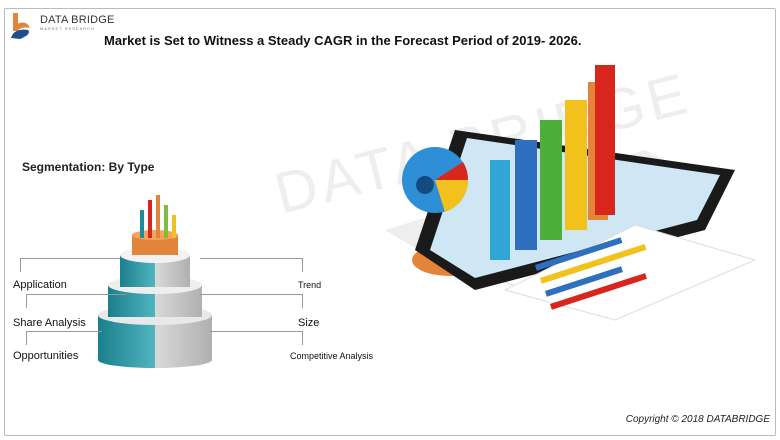  What do you see at coordinates (310, 285) in the screenshot?
I see `segment-label-trend: Trend` at bounding box center [310, 285].